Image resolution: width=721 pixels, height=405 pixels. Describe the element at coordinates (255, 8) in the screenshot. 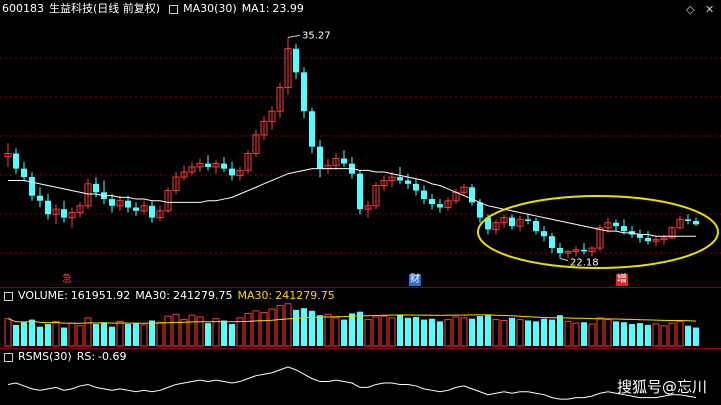

I see `ma1-label: MA1:` at that location.